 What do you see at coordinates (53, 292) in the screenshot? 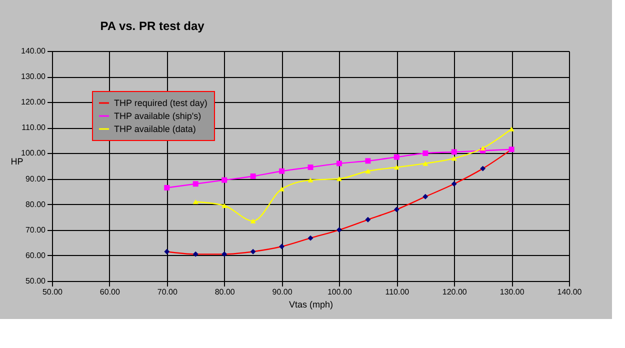
I see `x-tick-label: 50.00` at bounding box center [53, 292].